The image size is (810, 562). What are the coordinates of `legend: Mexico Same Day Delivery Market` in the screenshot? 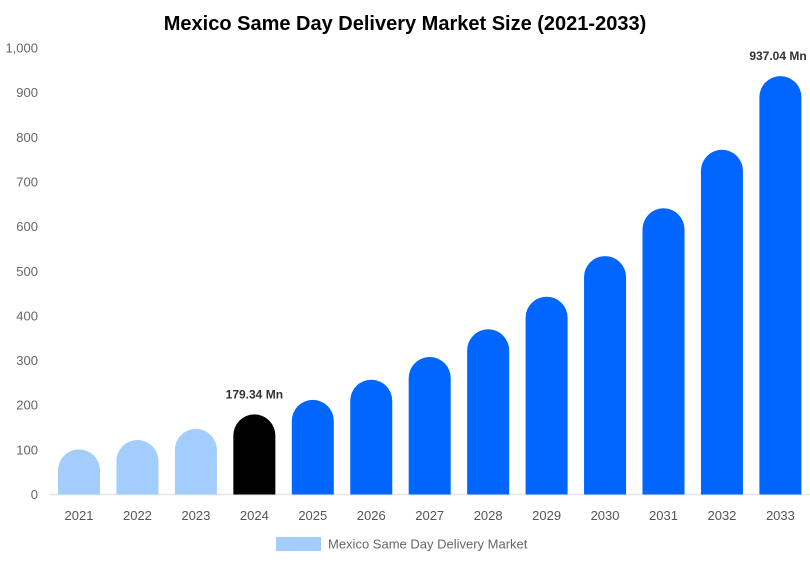 It's located at (402, 544).